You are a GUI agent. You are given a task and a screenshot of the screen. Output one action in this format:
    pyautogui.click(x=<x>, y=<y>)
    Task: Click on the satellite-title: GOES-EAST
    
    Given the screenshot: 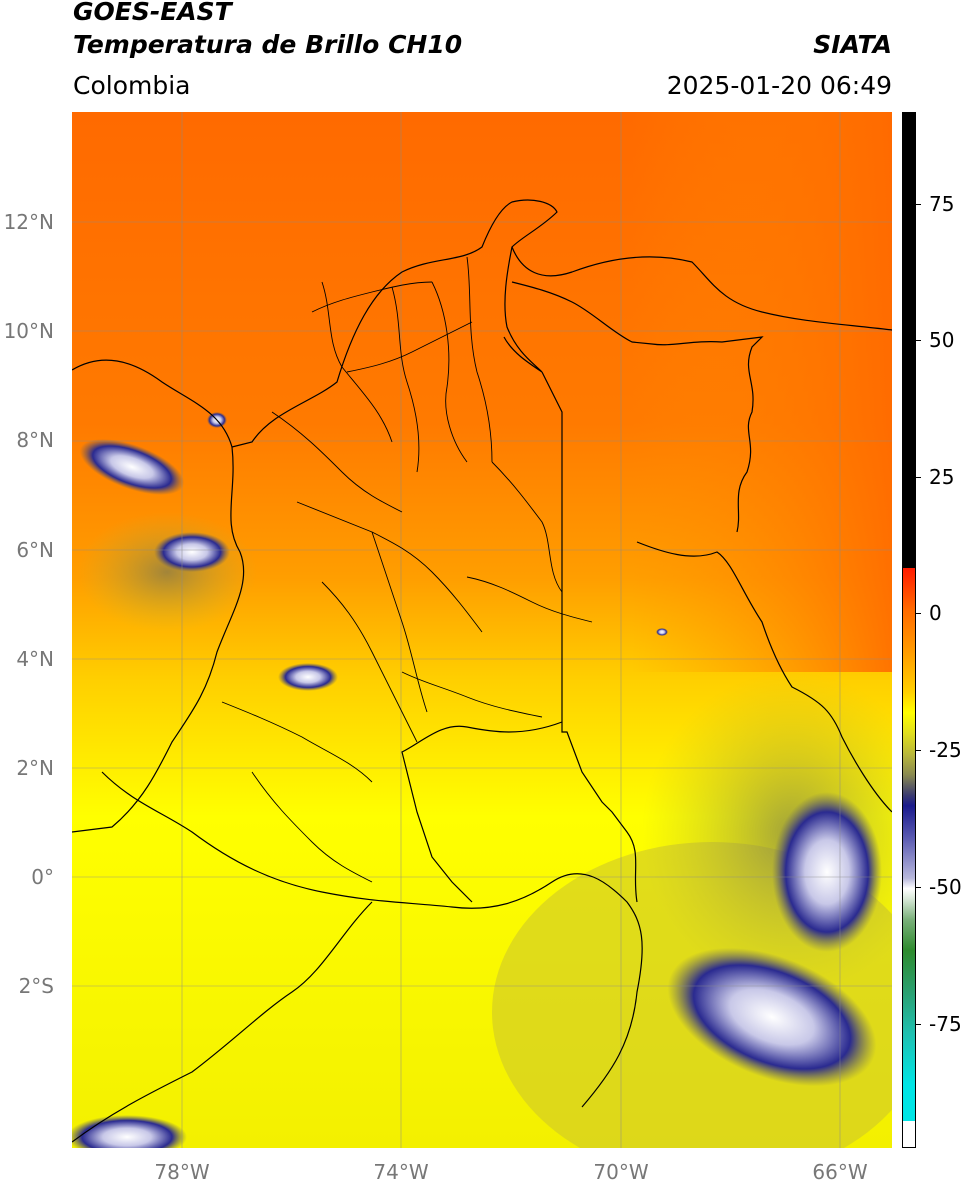 What is the action you would take?
    pyautogui.click(x=152, y=13)
    